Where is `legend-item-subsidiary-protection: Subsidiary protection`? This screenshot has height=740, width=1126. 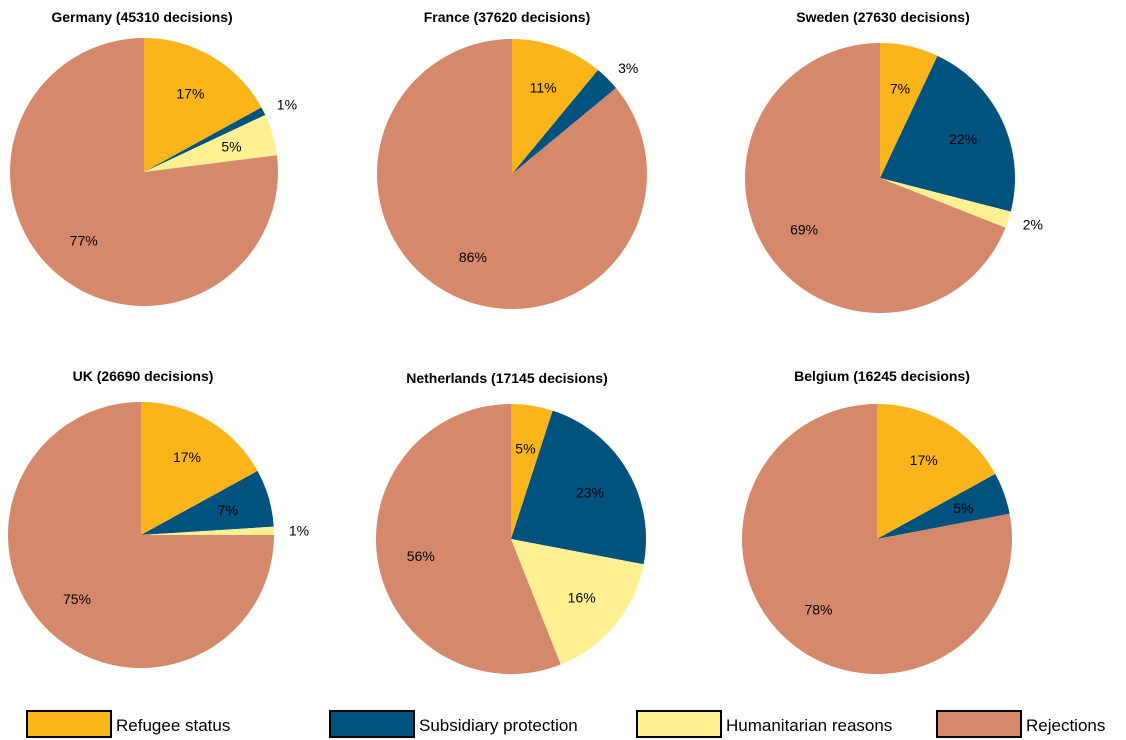 legend-item-subsidiary-protection: Subsidiary protection is located at coordinates (453, 724).